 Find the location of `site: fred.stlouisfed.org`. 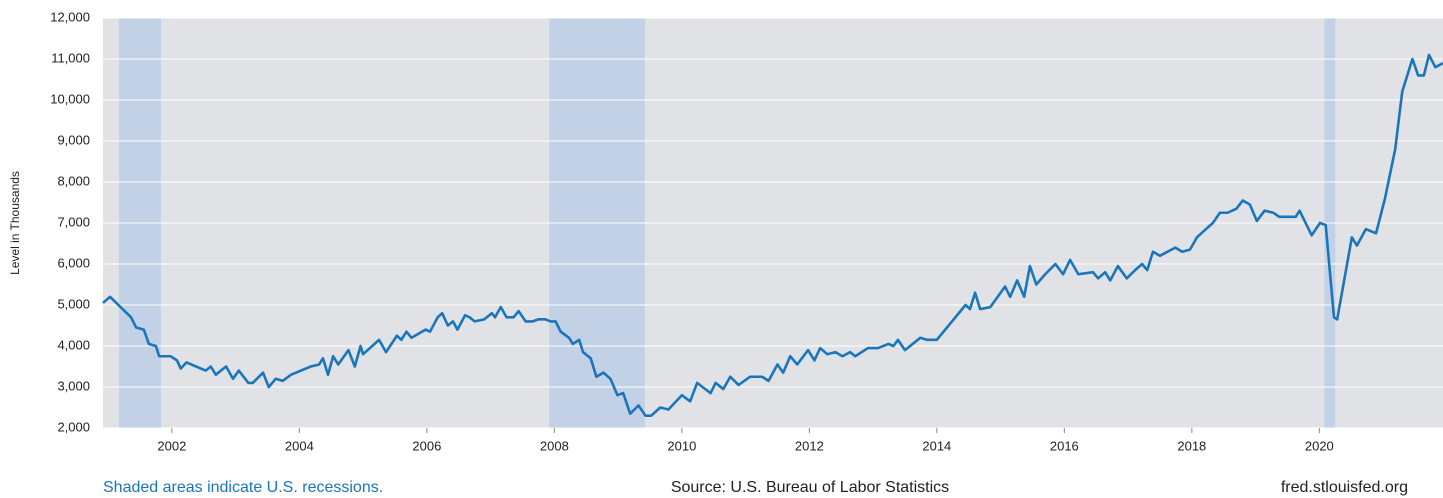

site: fred.stlouisfed.org is located at coordinates (1344, 487).